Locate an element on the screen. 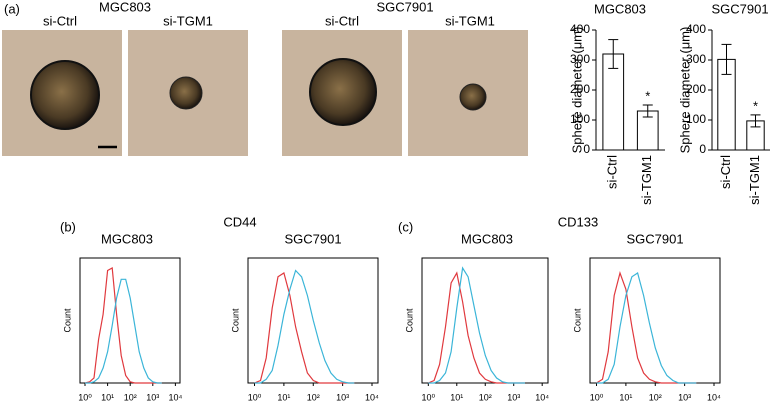 The width and height of the screenshot is (778, 405). panel-label: (a) is located at coordinates (12, 8).